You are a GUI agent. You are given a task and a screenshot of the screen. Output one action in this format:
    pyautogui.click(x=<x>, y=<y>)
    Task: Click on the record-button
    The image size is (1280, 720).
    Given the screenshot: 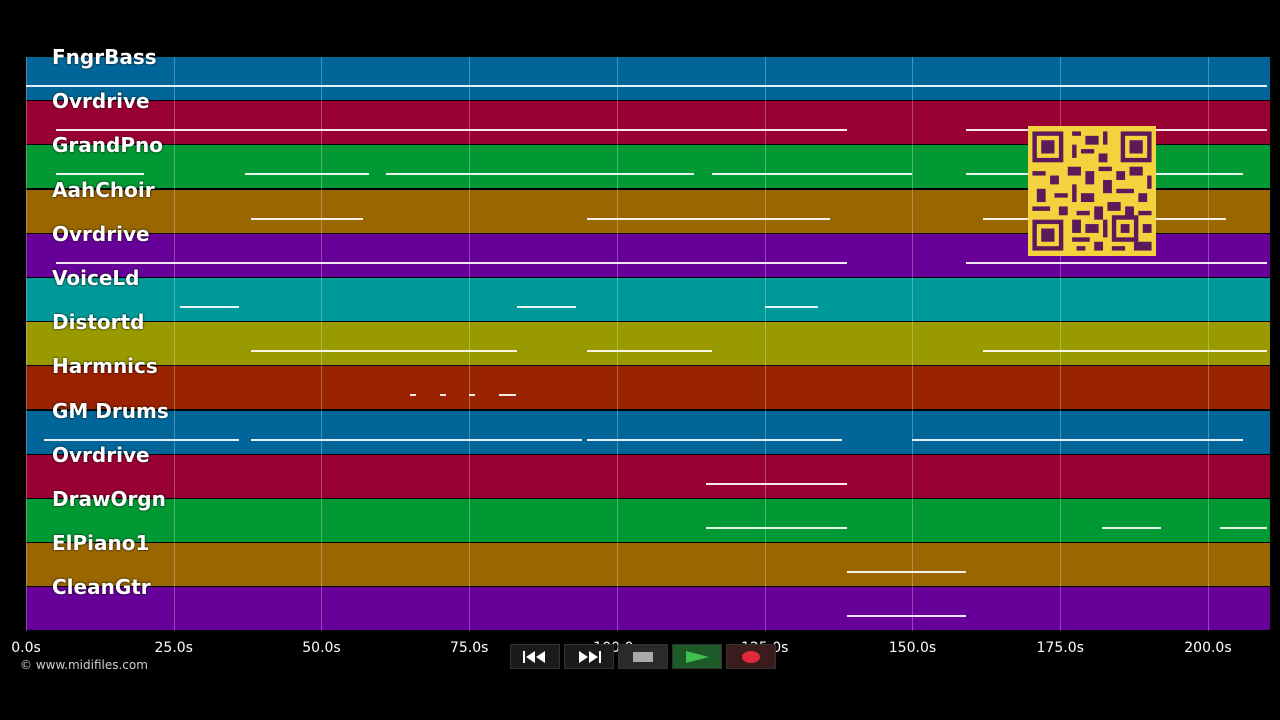 What is the action you would take?
    pyautogui.click(x=751, y=656)
    